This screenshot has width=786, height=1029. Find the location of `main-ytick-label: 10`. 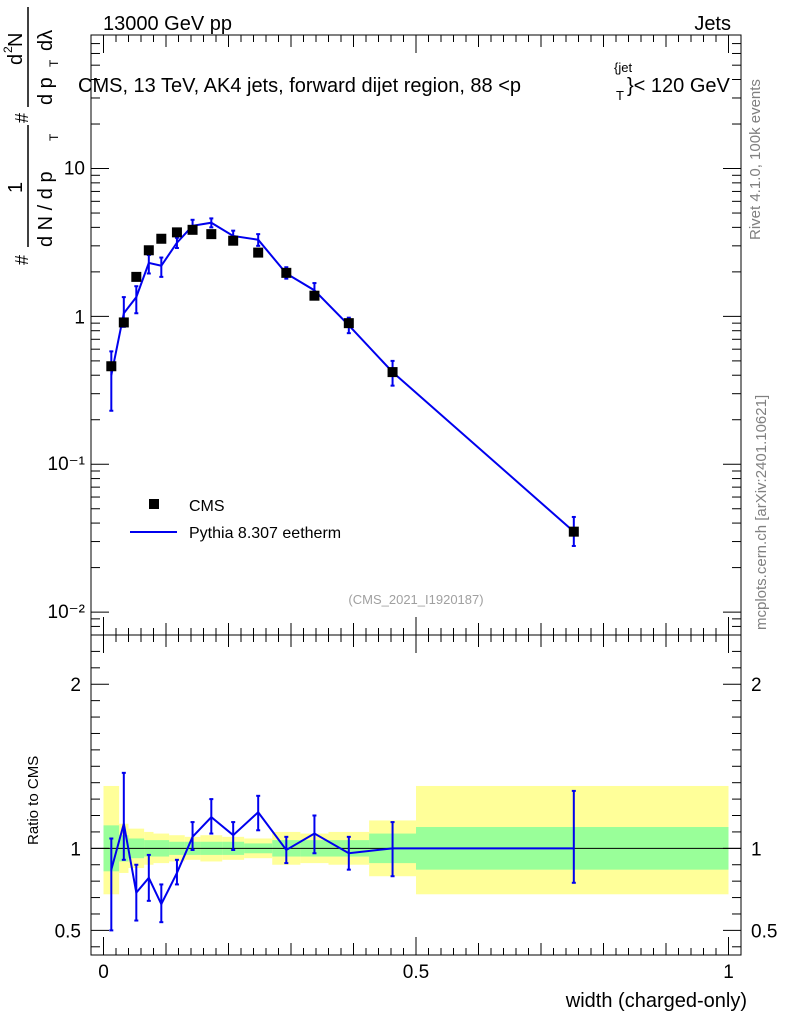

main-ytick-label: 10 is located at coordinates (74, 169).